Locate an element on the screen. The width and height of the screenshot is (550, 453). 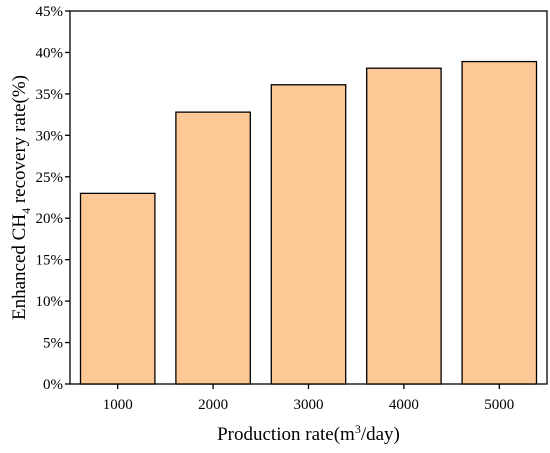
y-tick-label: 25% is located at coordinates (50, 178).